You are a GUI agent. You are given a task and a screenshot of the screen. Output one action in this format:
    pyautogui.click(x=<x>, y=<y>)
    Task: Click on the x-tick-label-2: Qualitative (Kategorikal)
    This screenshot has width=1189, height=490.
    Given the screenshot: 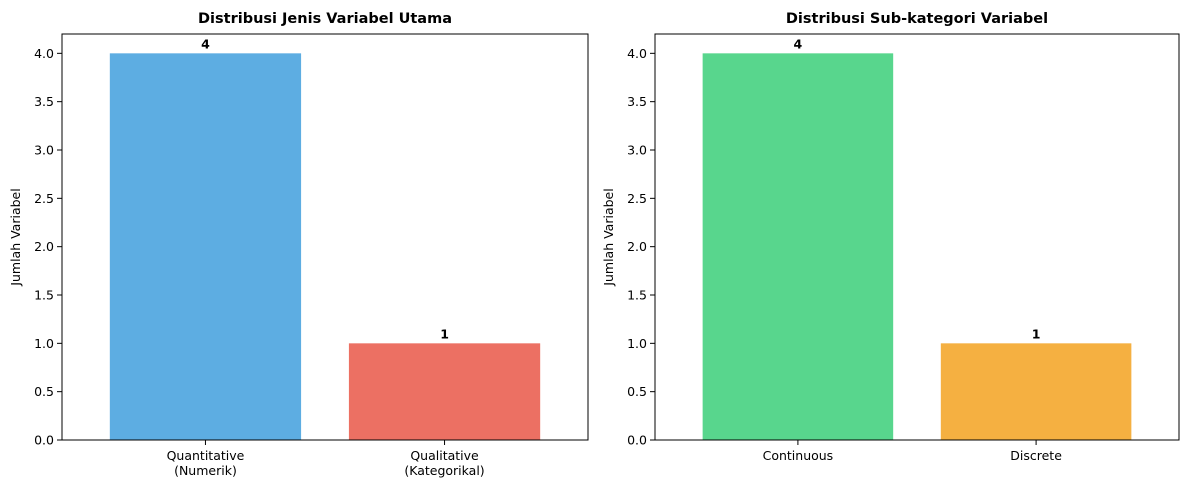 What is the action you would take?
    pyautogui.click(x=444, y=463)
    